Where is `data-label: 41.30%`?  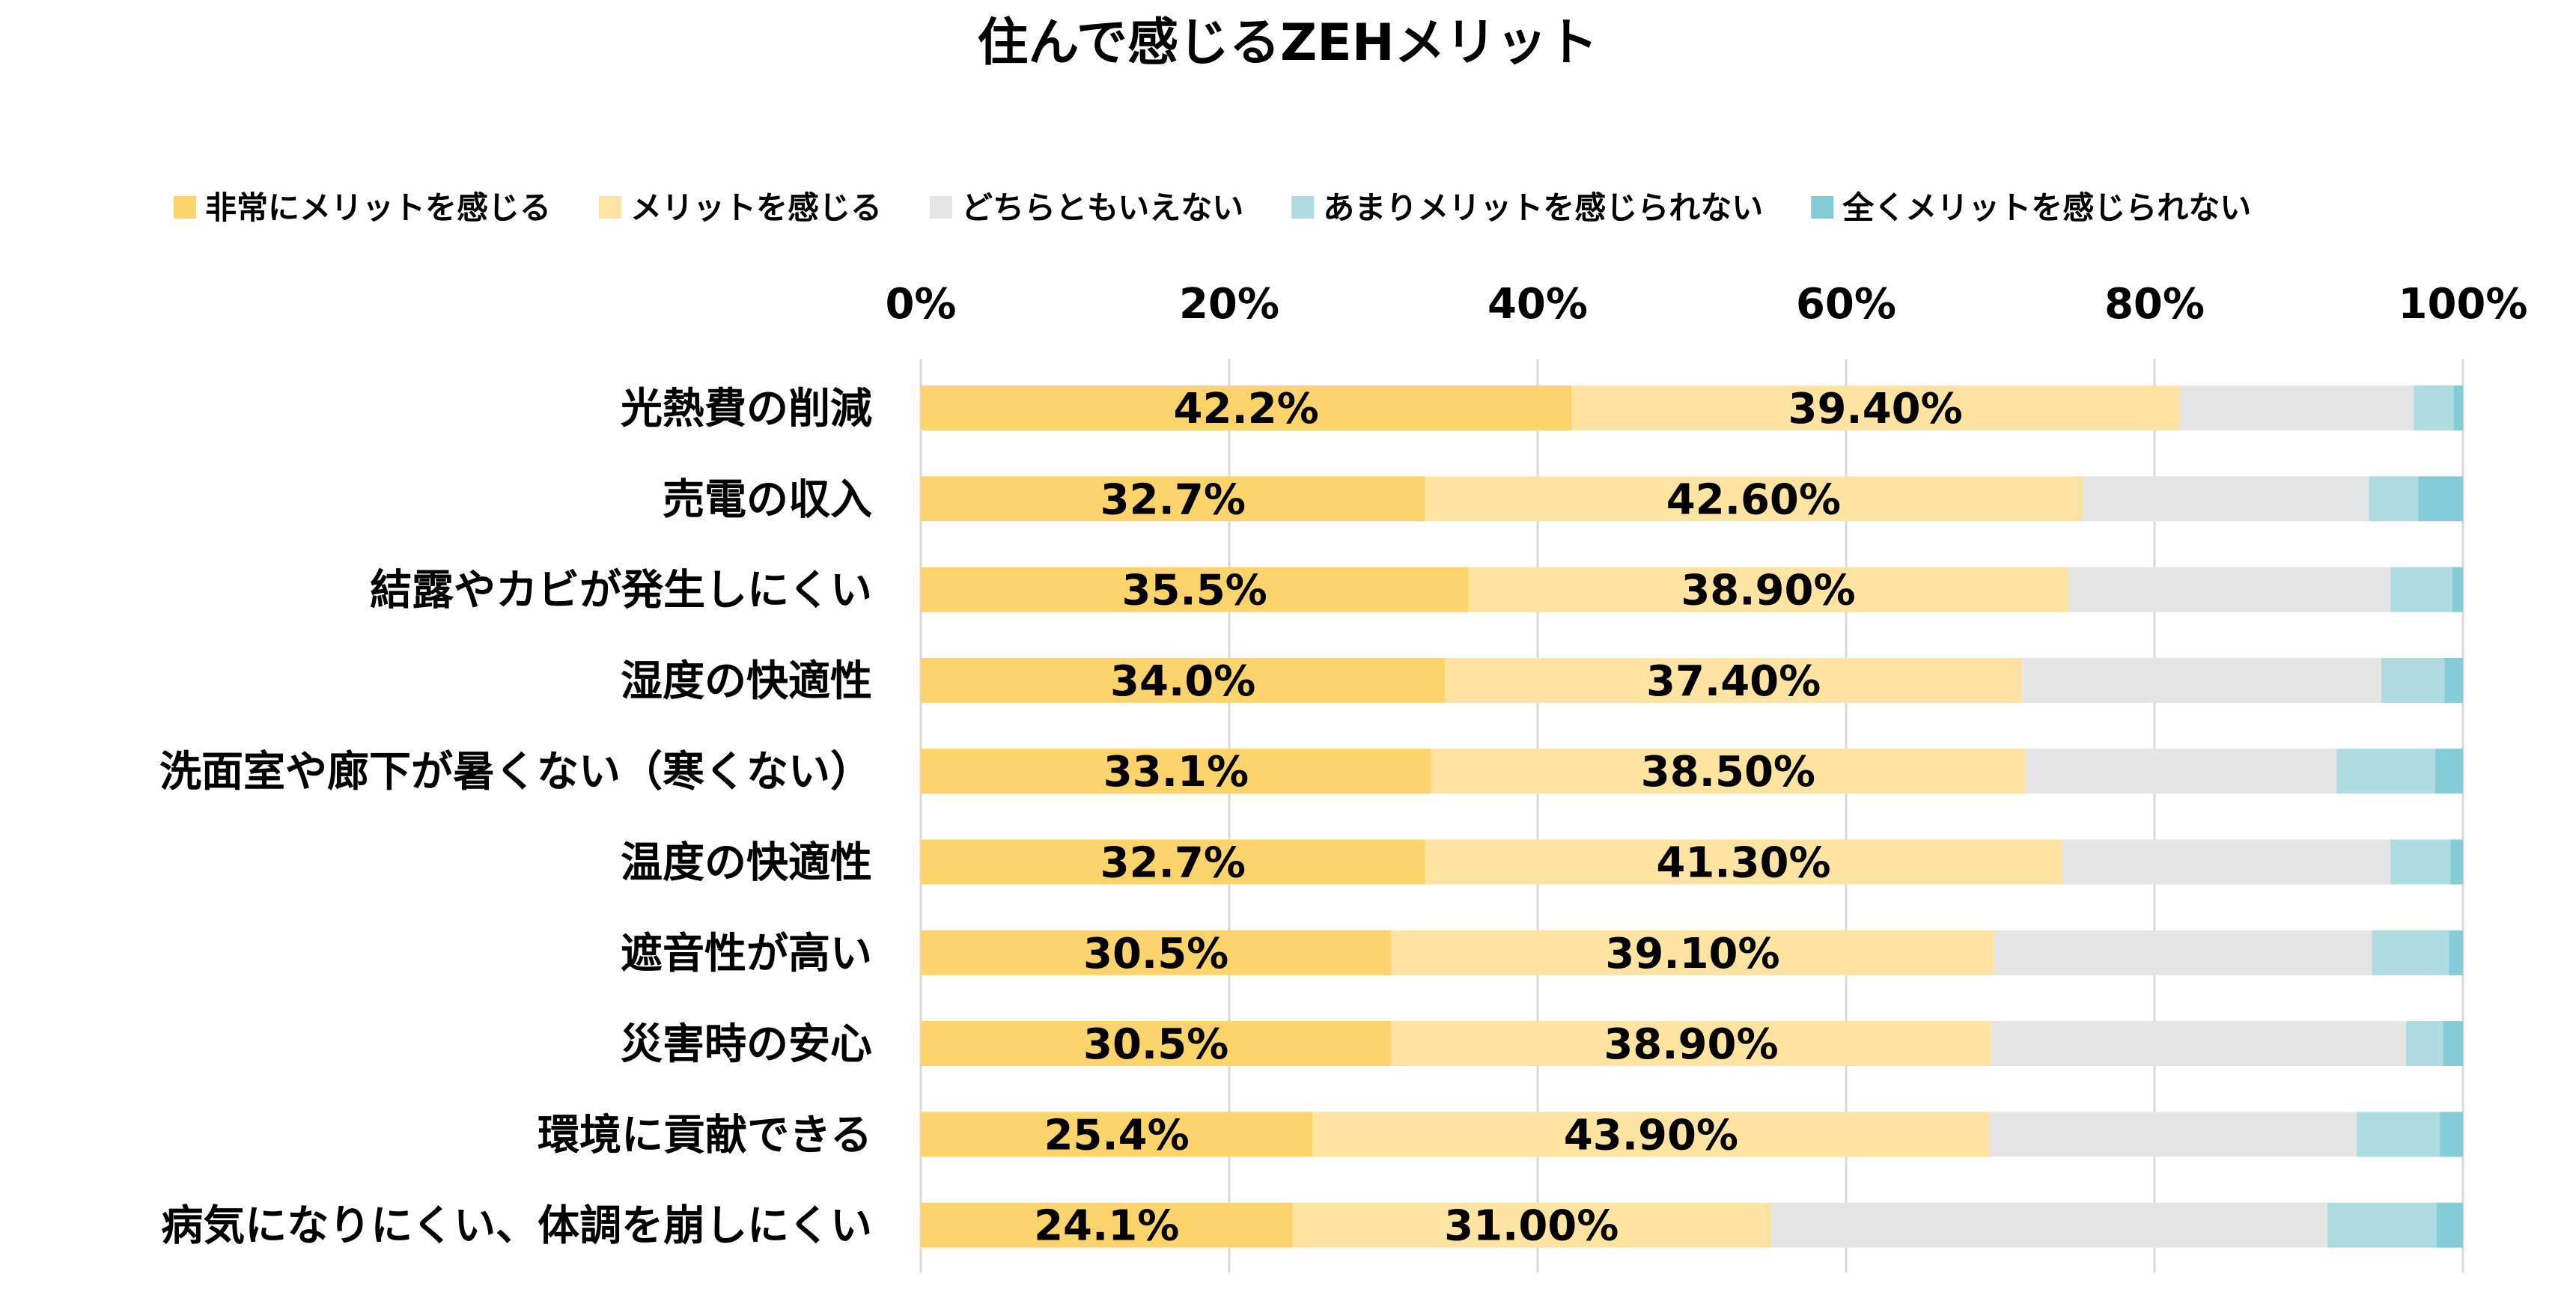 data-label: 41.30% is located at coordinates (1743, 864).